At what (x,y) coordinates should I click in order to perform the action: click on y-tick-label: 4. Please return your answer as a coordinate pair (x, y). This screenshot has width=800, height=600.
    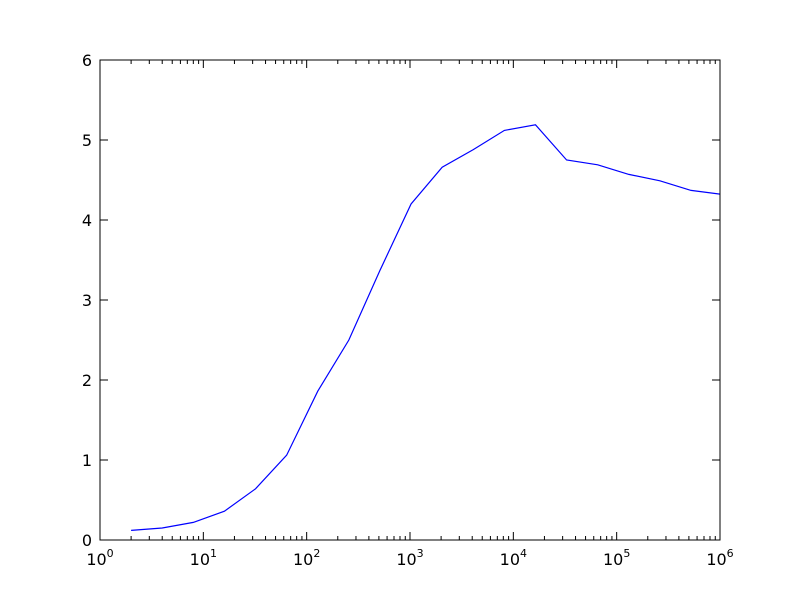
    Looking at the image, I should click on (87, 220).